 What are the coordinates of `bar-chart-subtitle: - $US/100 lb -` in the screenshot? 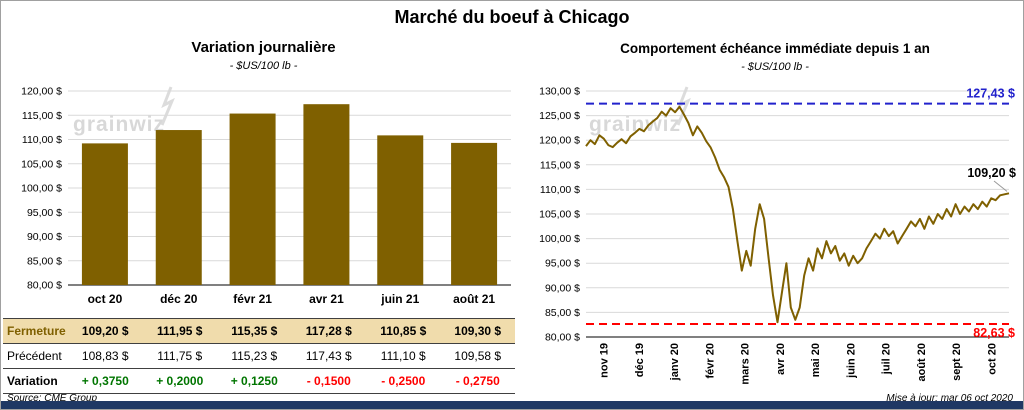 It's located at (263, 66).